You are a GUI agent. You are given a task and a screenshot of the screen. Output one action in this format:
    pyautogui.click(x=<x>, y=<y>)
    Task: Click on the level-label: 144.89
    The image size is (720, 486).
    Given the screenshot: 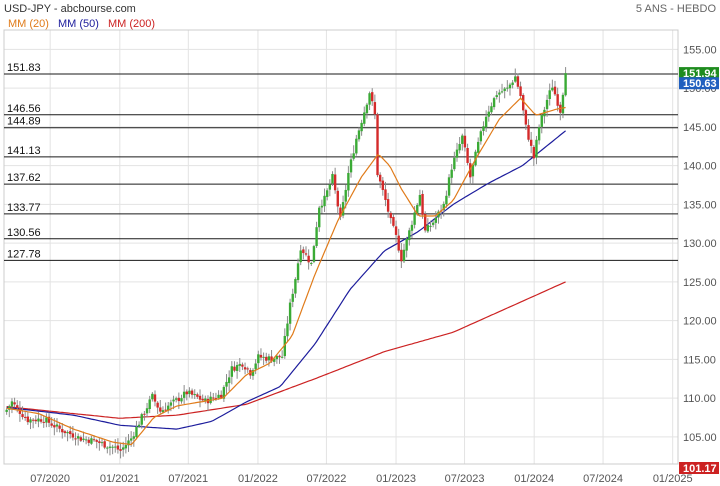 What is the action you would take?
    pyautogui.click(x=24, y=122)
    